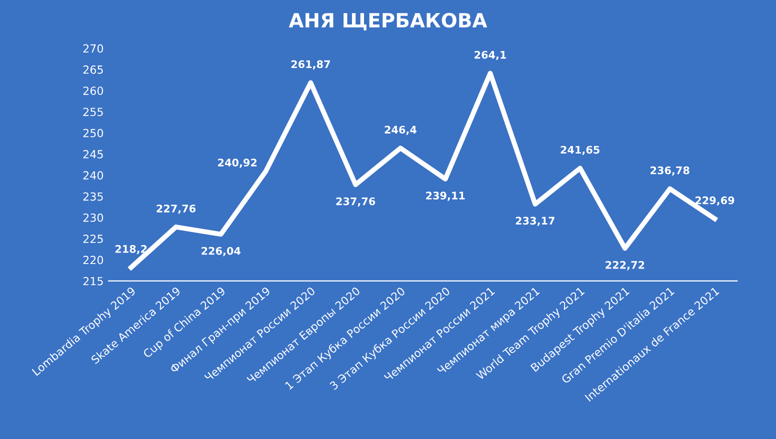 The height and width of the screenshot is (439, 776). I want to click on y-tick-label: 270, so click(93, 48).